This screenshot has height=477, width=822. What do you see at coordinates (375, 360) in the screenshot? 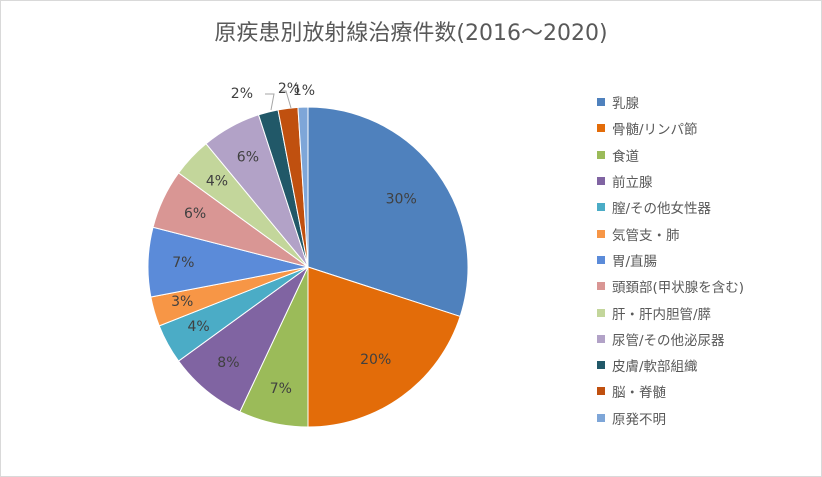
I see `data-label: 20%` at bounding box center [375, 360].